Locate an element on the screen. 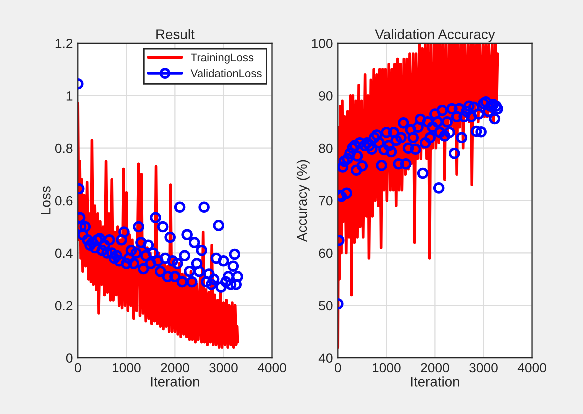  y-tick-label: 50 is located at coordinates (326, 306).